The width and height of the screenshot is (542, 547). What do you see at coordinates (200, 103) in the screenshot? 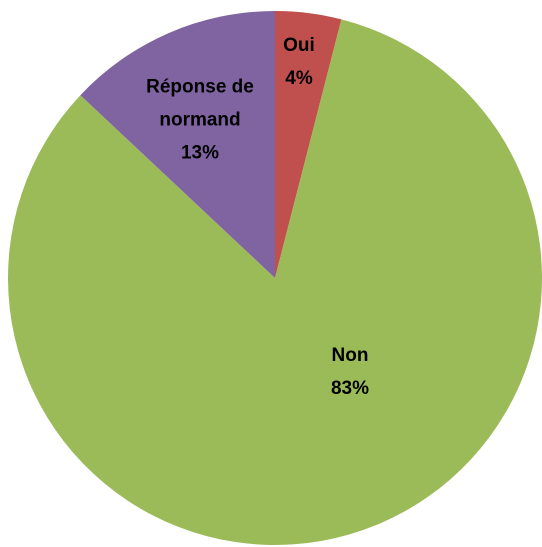
I see `category-label: Réponse de normand` at bounding box center [200, 103].